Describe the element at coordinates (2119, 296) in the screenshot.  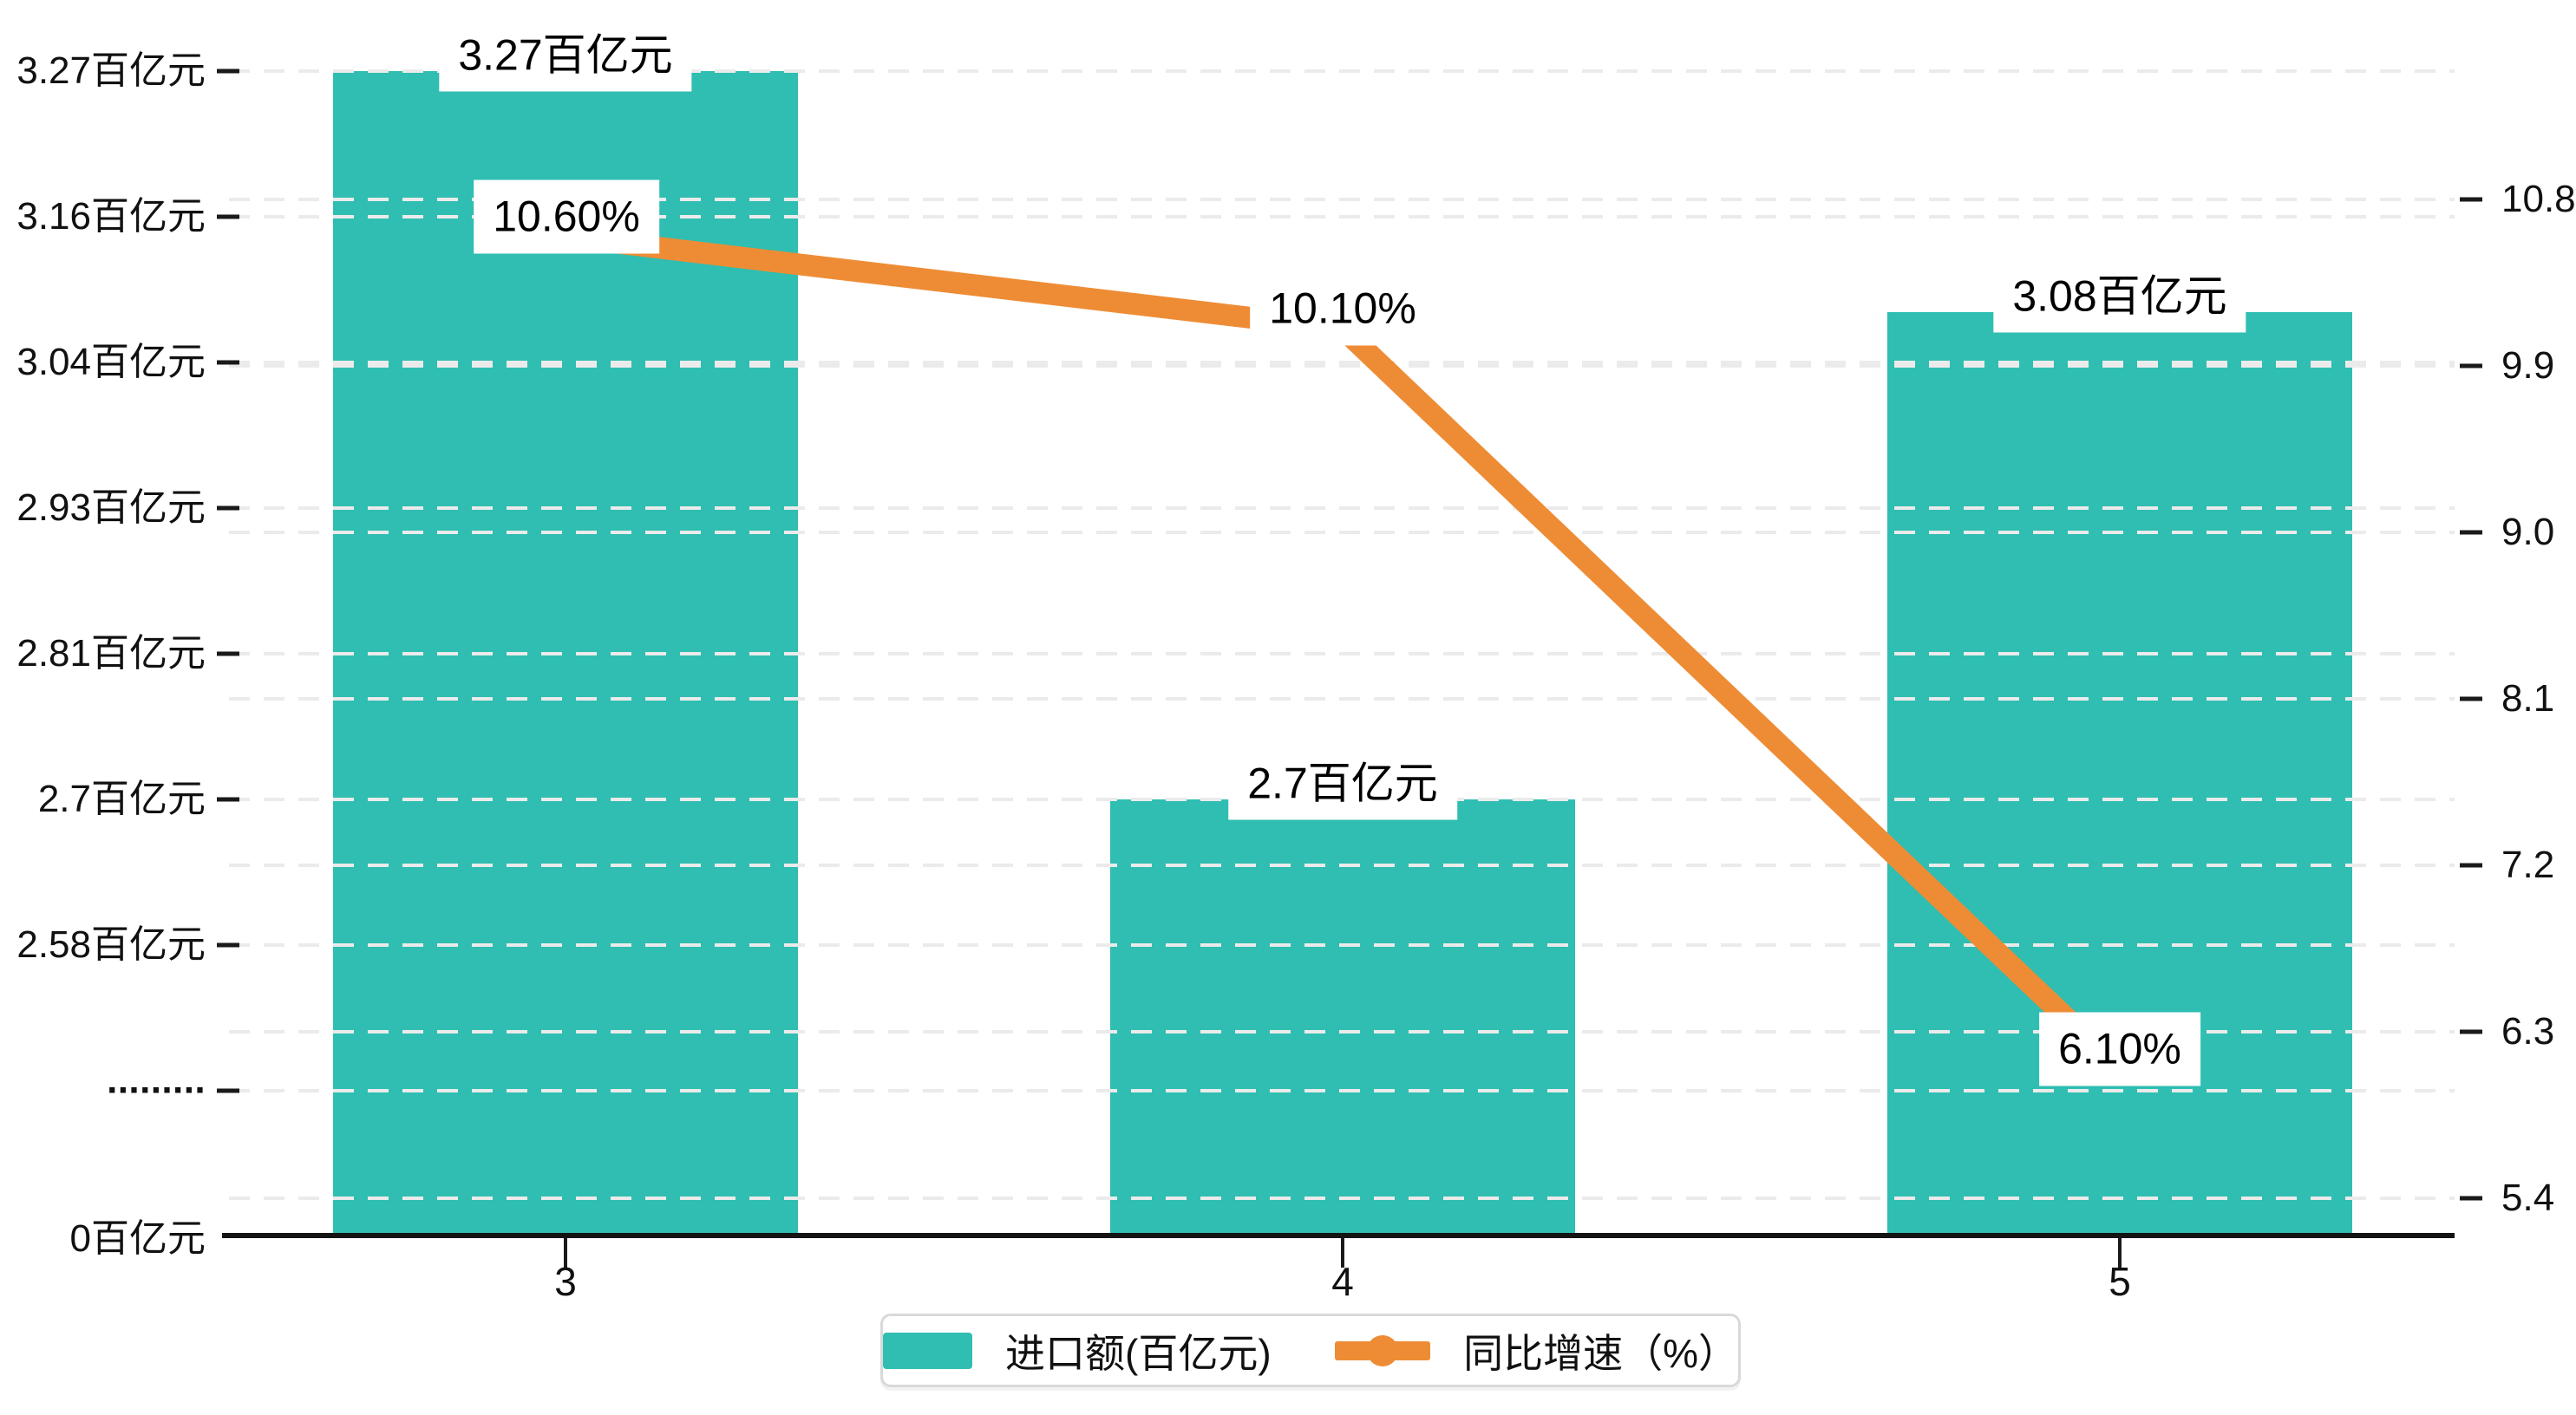
I see `bar-value-label: 3.08百亿元` at that location.